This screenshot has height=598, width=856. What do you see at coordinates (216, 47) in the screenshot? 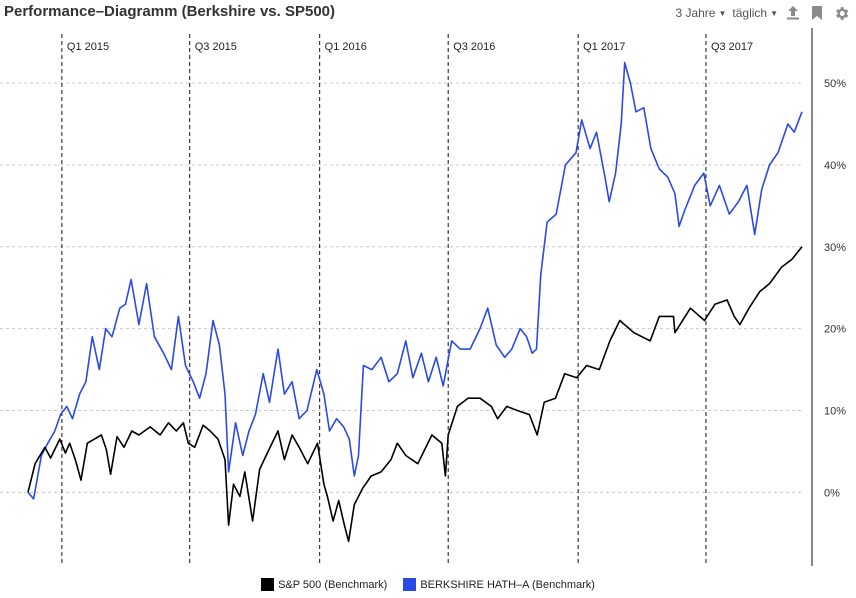
I see `quarter-marker-label: Q3 2015` at bounding box center [216, 47].